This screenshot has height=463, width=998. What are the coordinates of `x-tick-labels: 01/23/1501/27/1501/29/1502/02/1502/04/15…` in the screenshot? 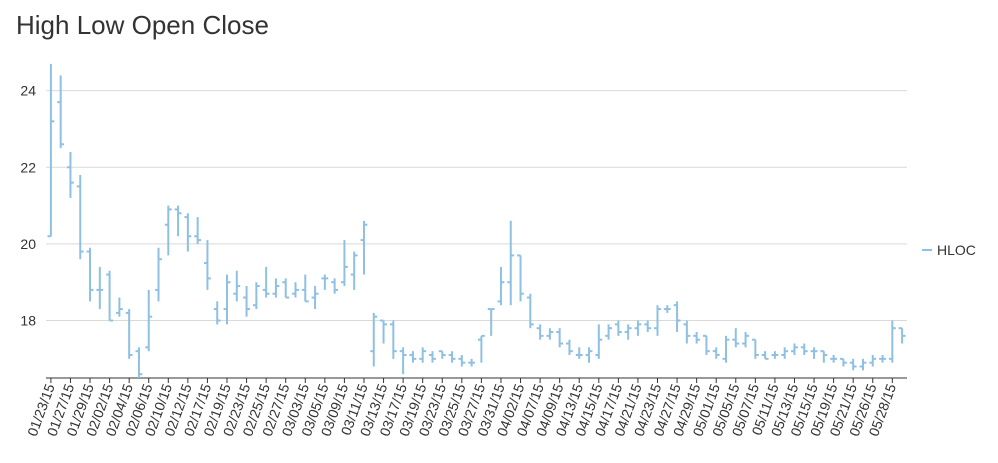 It's located at (461, 408).